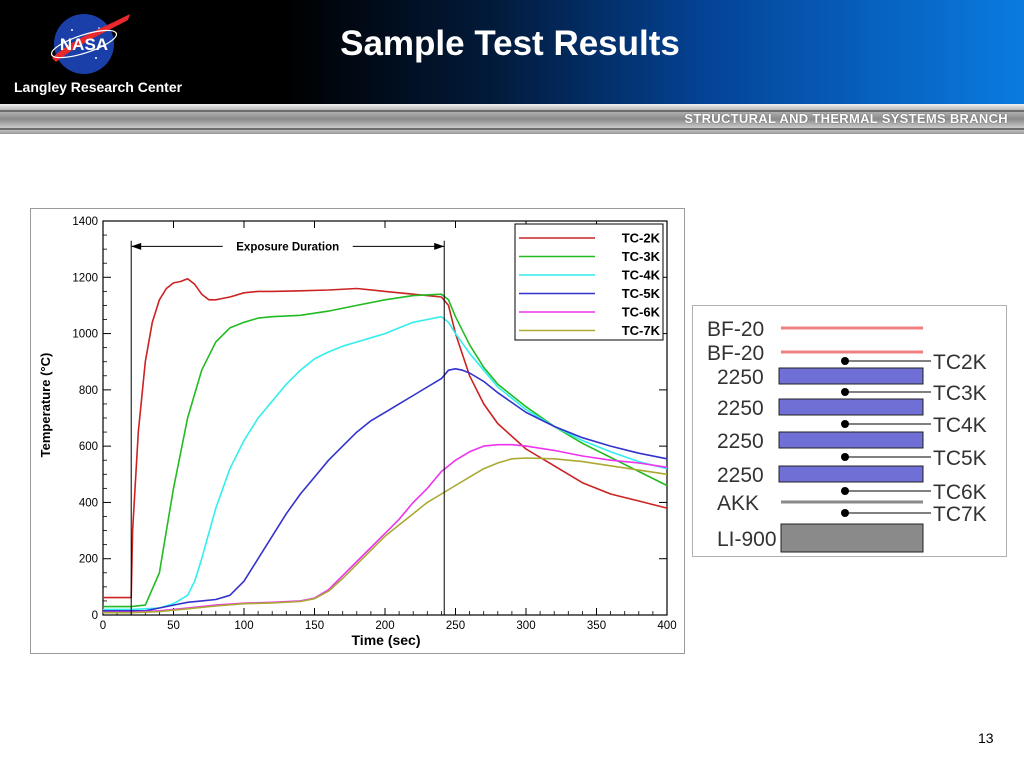  Describe the element at coordinates (960, 458) in the screenshot. I see `thermocouple-label-tc5k: TC5K` at that location.